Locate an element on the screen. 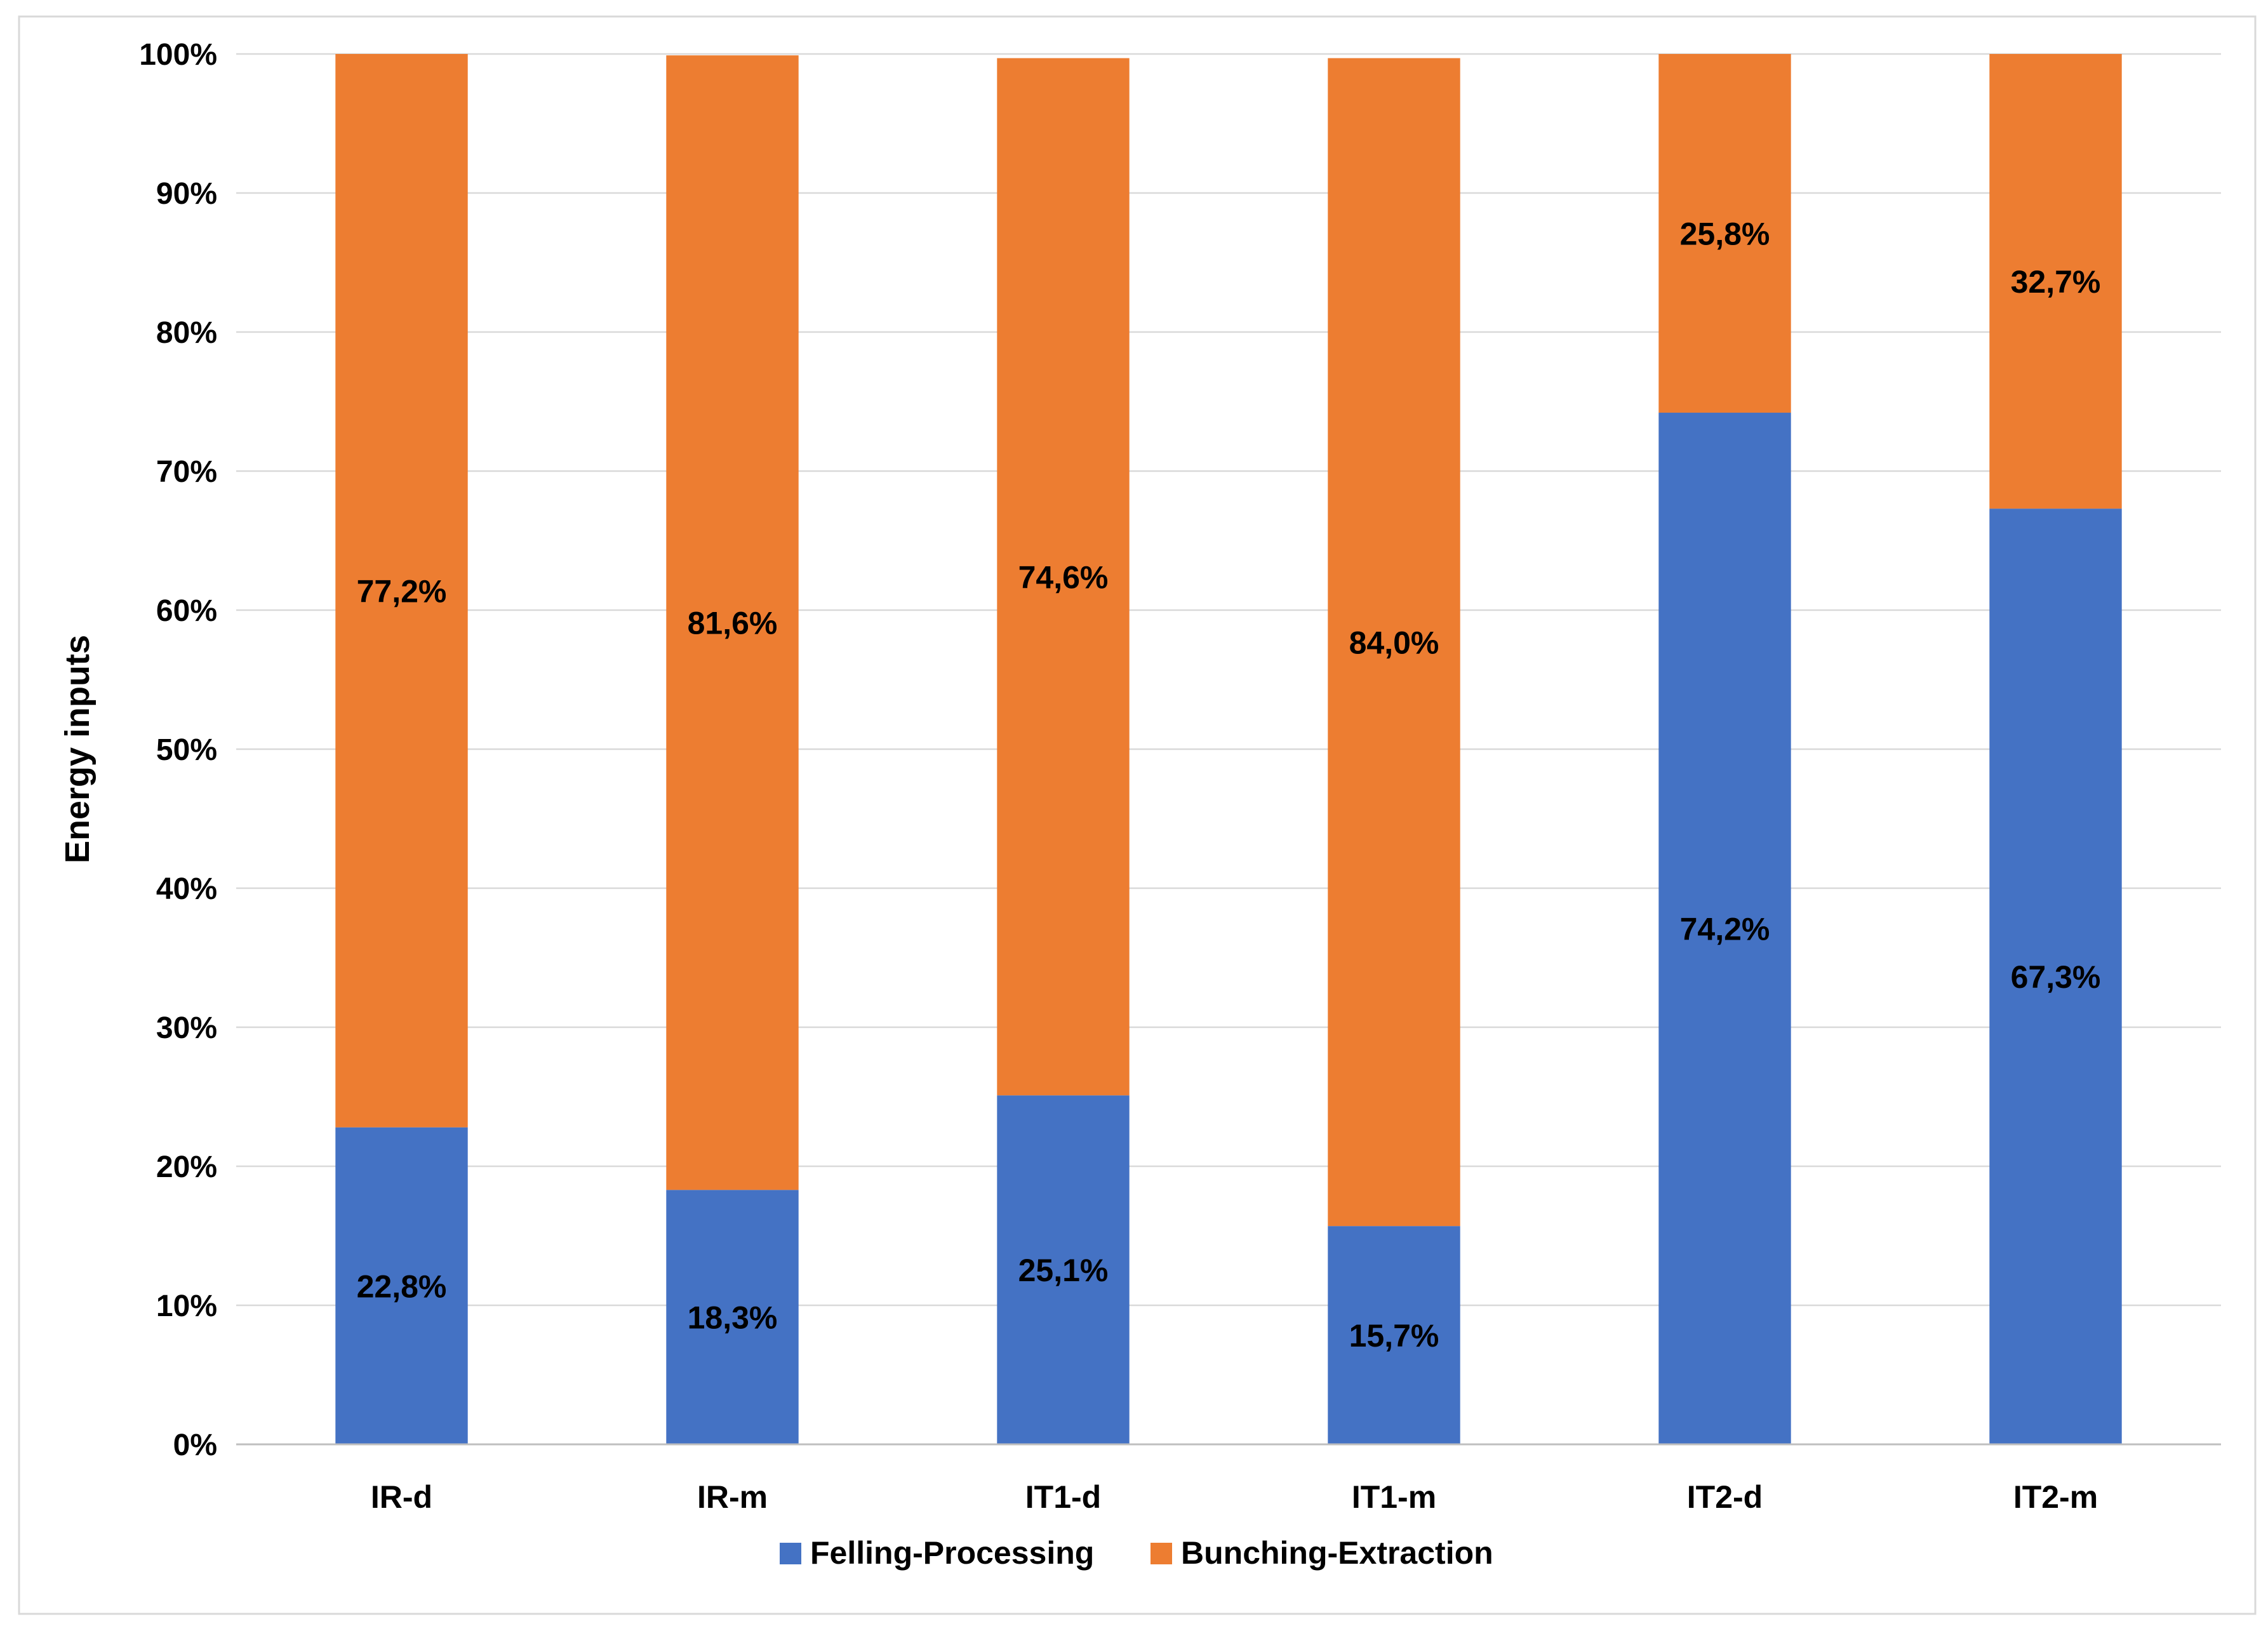 The width and height of the screenshot is (2268, 1631). bar-bunching-extraction-ir-d is located at coordinates (401, 591).